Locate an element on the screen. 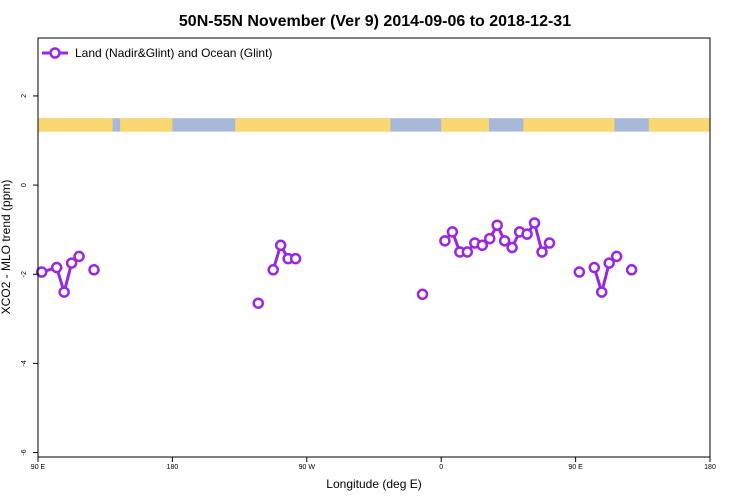  y-tick-label: -2 is located at coordinates (24, 274).